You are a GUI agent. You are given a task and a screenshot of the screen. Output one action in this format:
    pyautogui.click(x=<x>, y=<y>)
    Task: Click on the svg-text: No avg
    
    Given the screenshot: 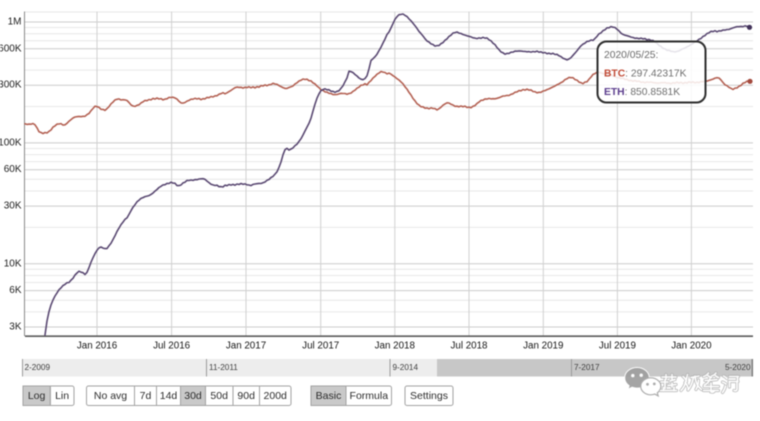 What is the action you would take?
    pyautogui.click(x=110, y=396)
    